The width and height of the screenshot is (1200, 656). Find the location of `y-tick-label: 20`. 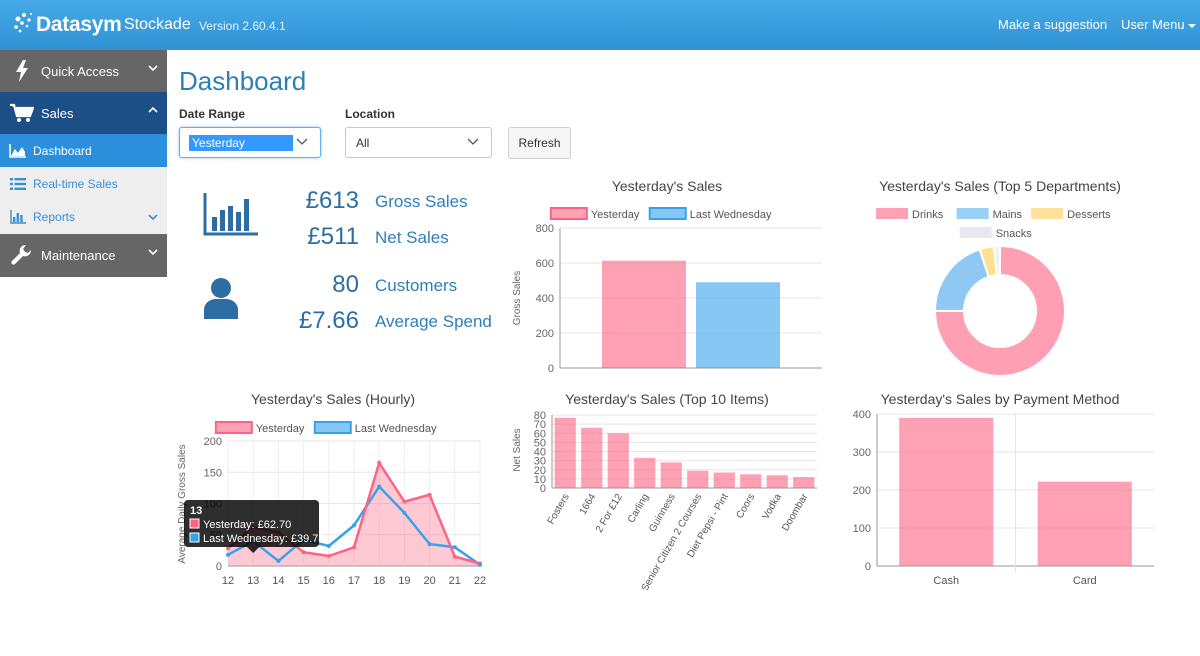

y-tick-label: 20 is located at coordinates (540, 471).